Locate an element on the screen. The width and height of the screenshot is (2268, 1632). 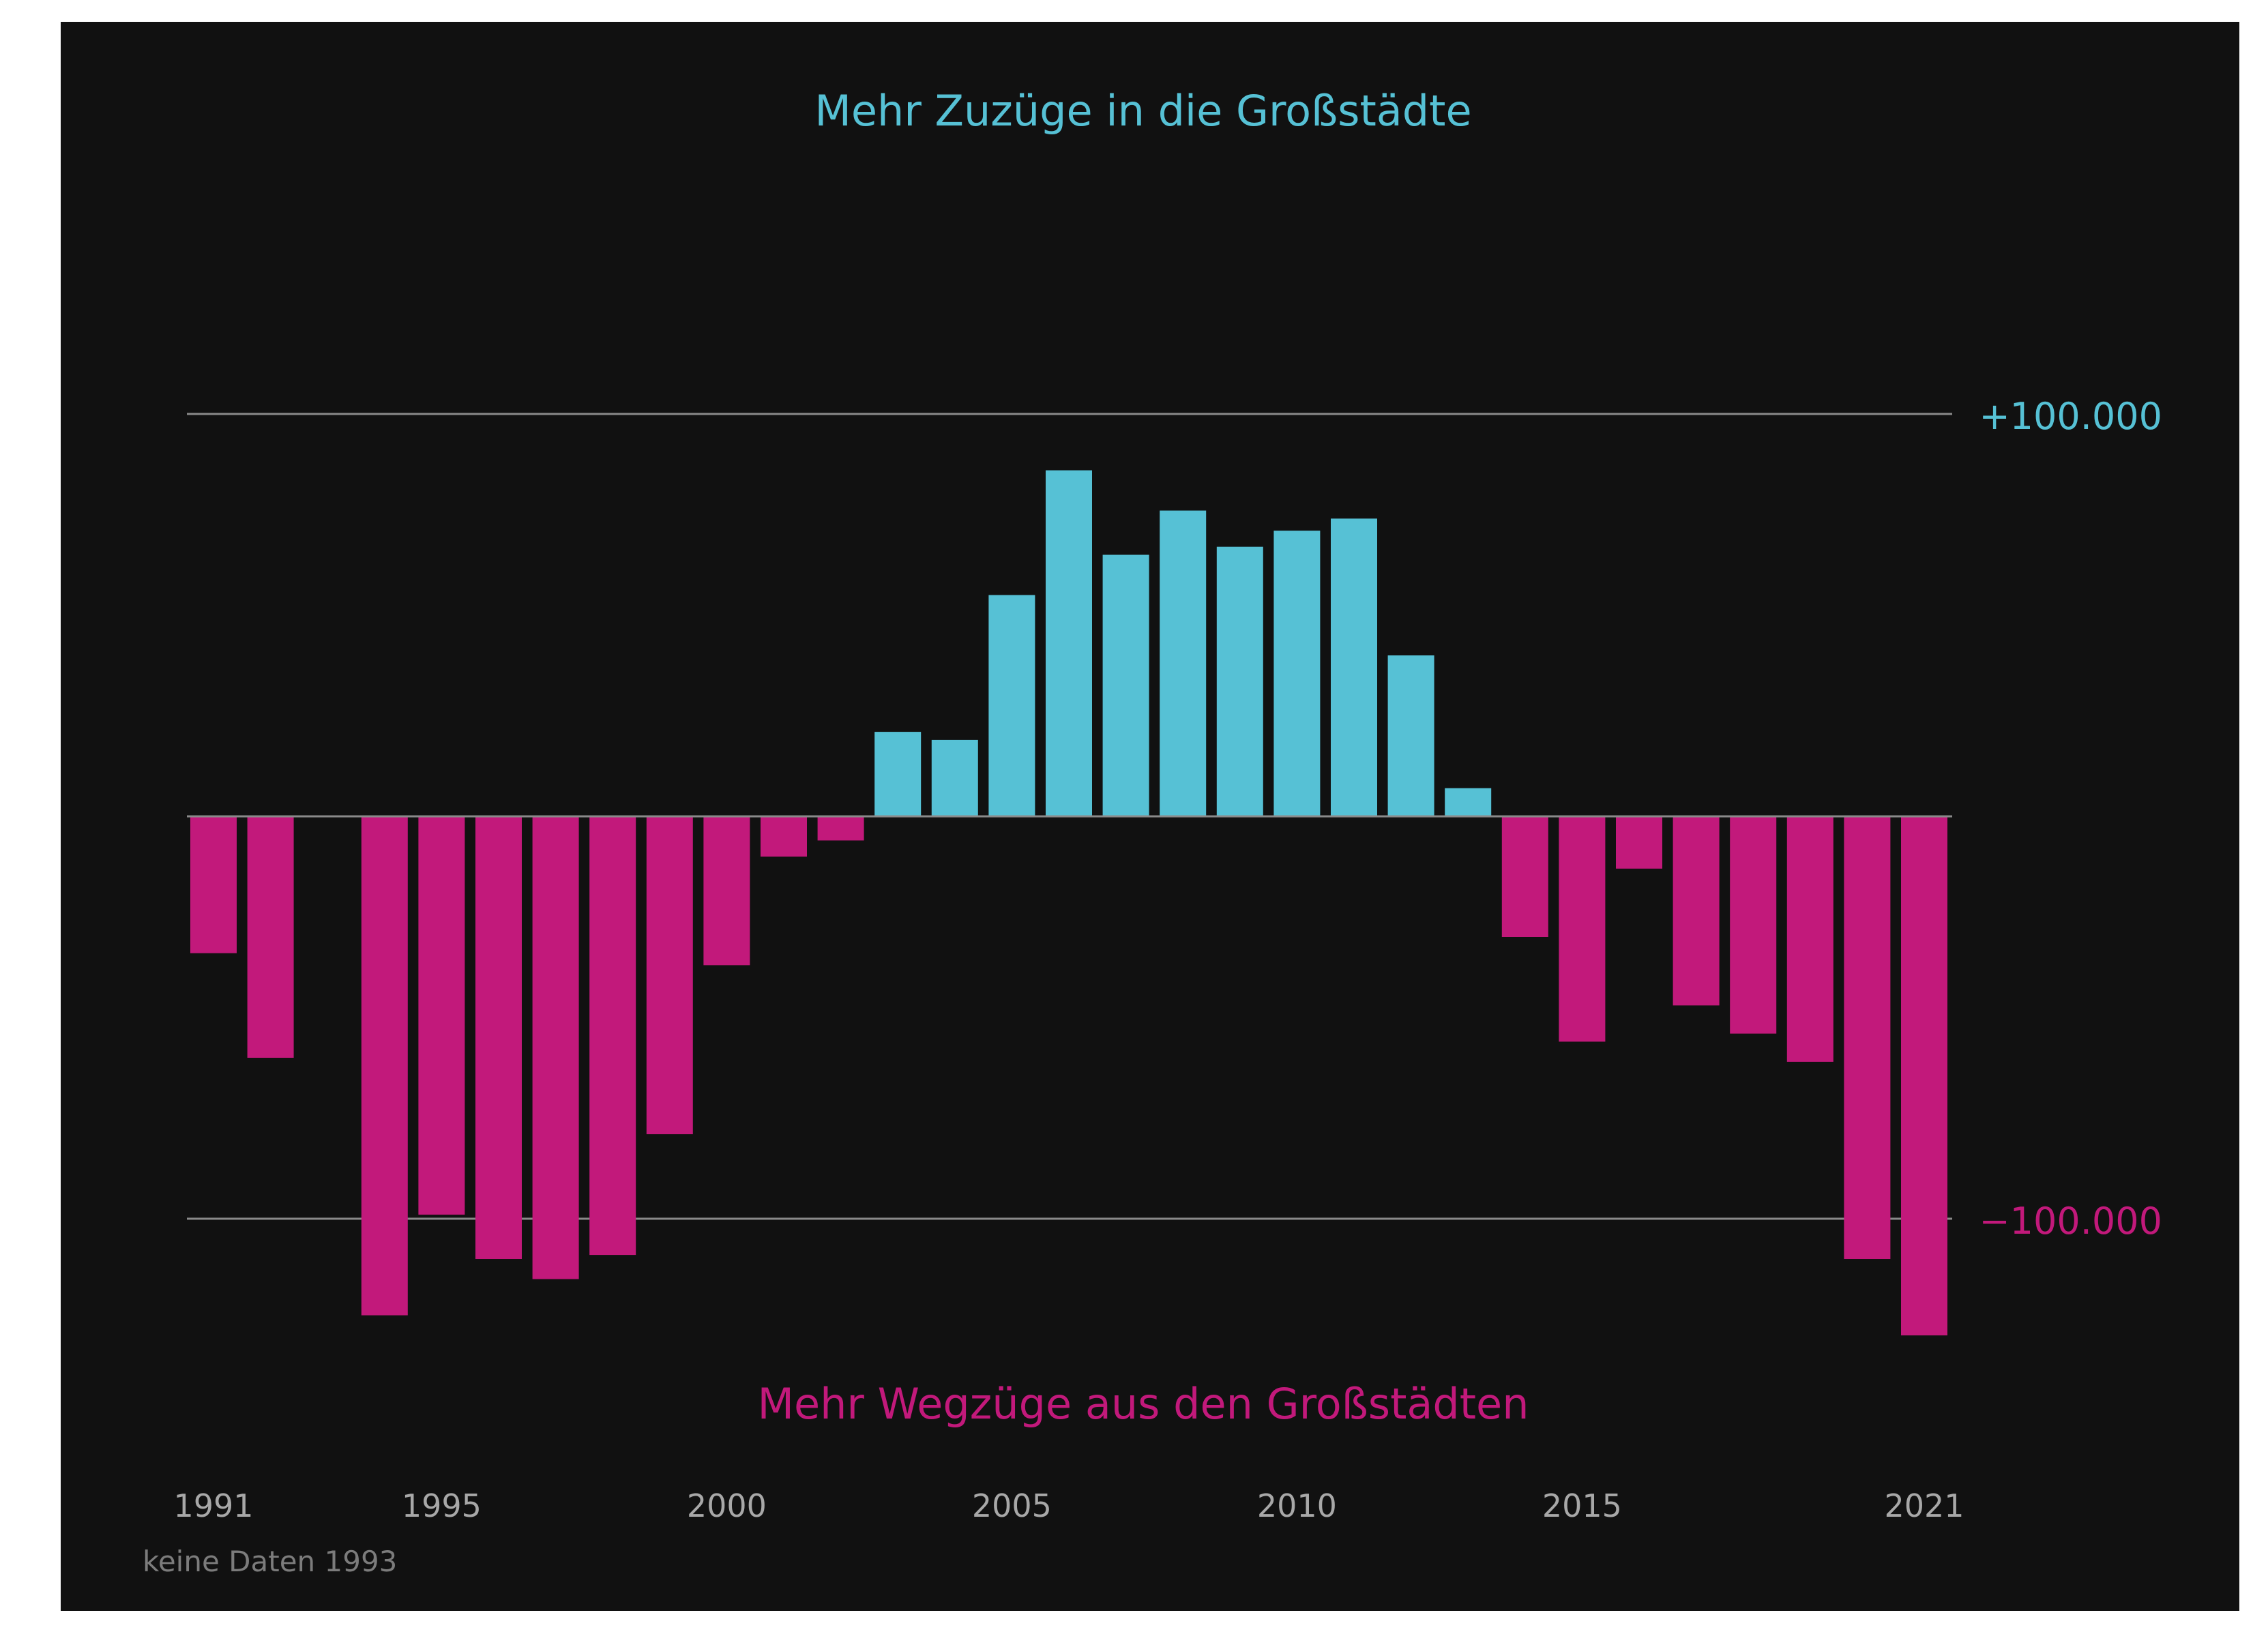
x-tick-label-2015: 2015 is located at coordinates (1582, 1505).